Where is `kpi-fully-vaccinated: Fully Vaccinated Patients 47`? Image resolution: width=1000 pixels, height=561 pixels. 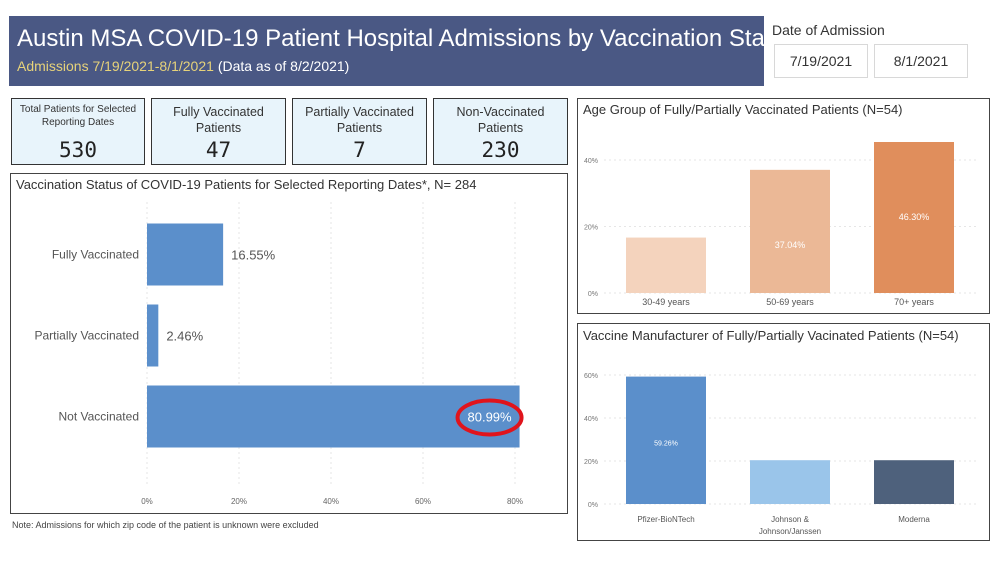 kpi-fully-vaccinated: Fully Vaccinated Patients 47 is located at coordinates (218, 131).